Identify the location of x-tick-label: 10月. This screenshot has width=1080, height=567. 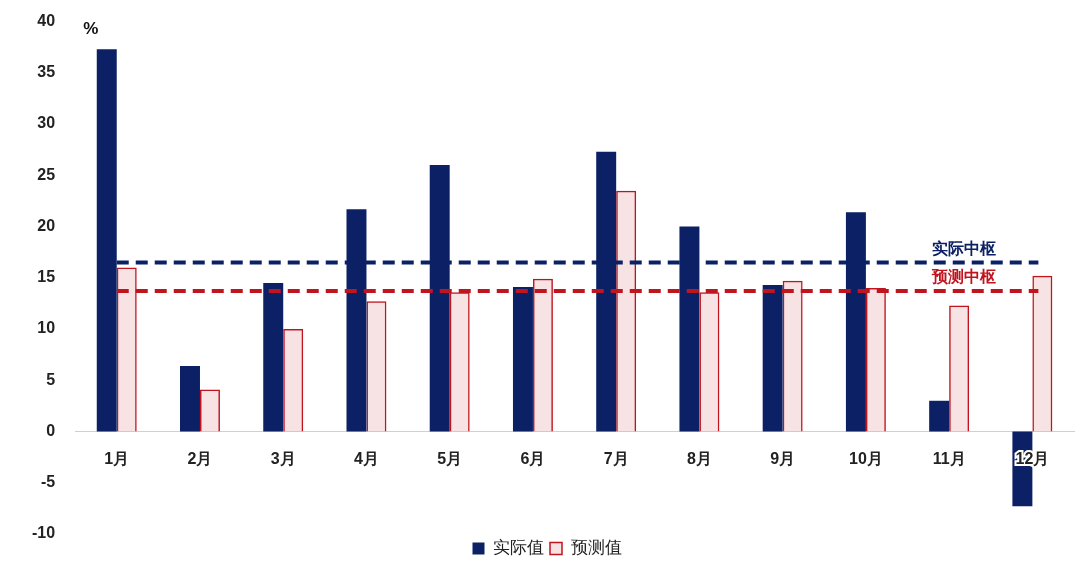
(866, 458).